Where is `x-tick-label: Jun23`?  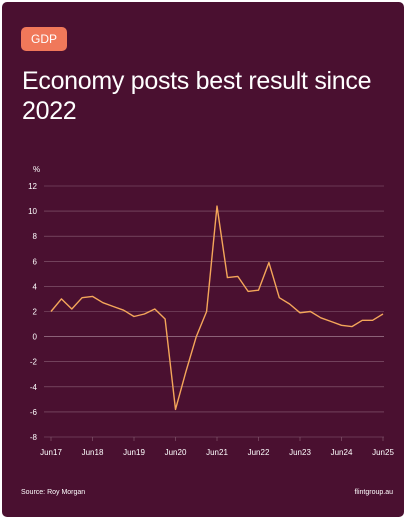
x-tick-label: Jun23 is located at coordinates (300, 452).